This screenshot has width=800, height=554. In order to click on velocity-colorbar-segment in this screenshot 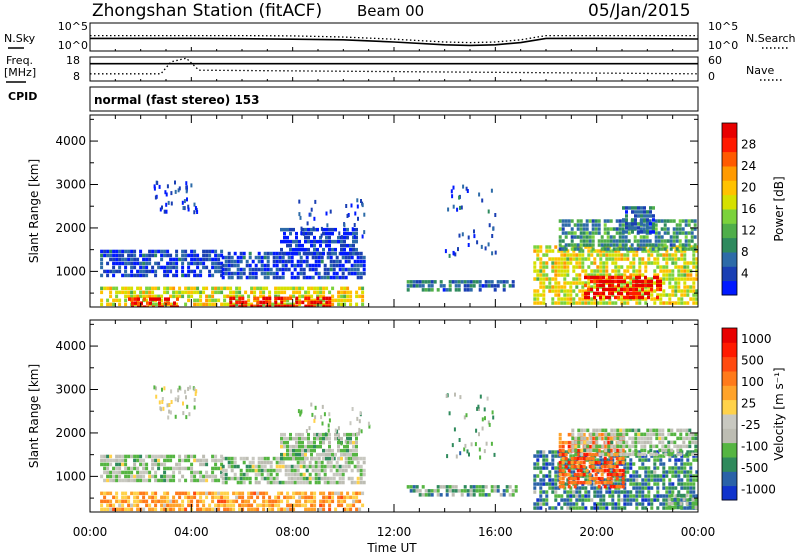, I will do `click(729, 450)`.